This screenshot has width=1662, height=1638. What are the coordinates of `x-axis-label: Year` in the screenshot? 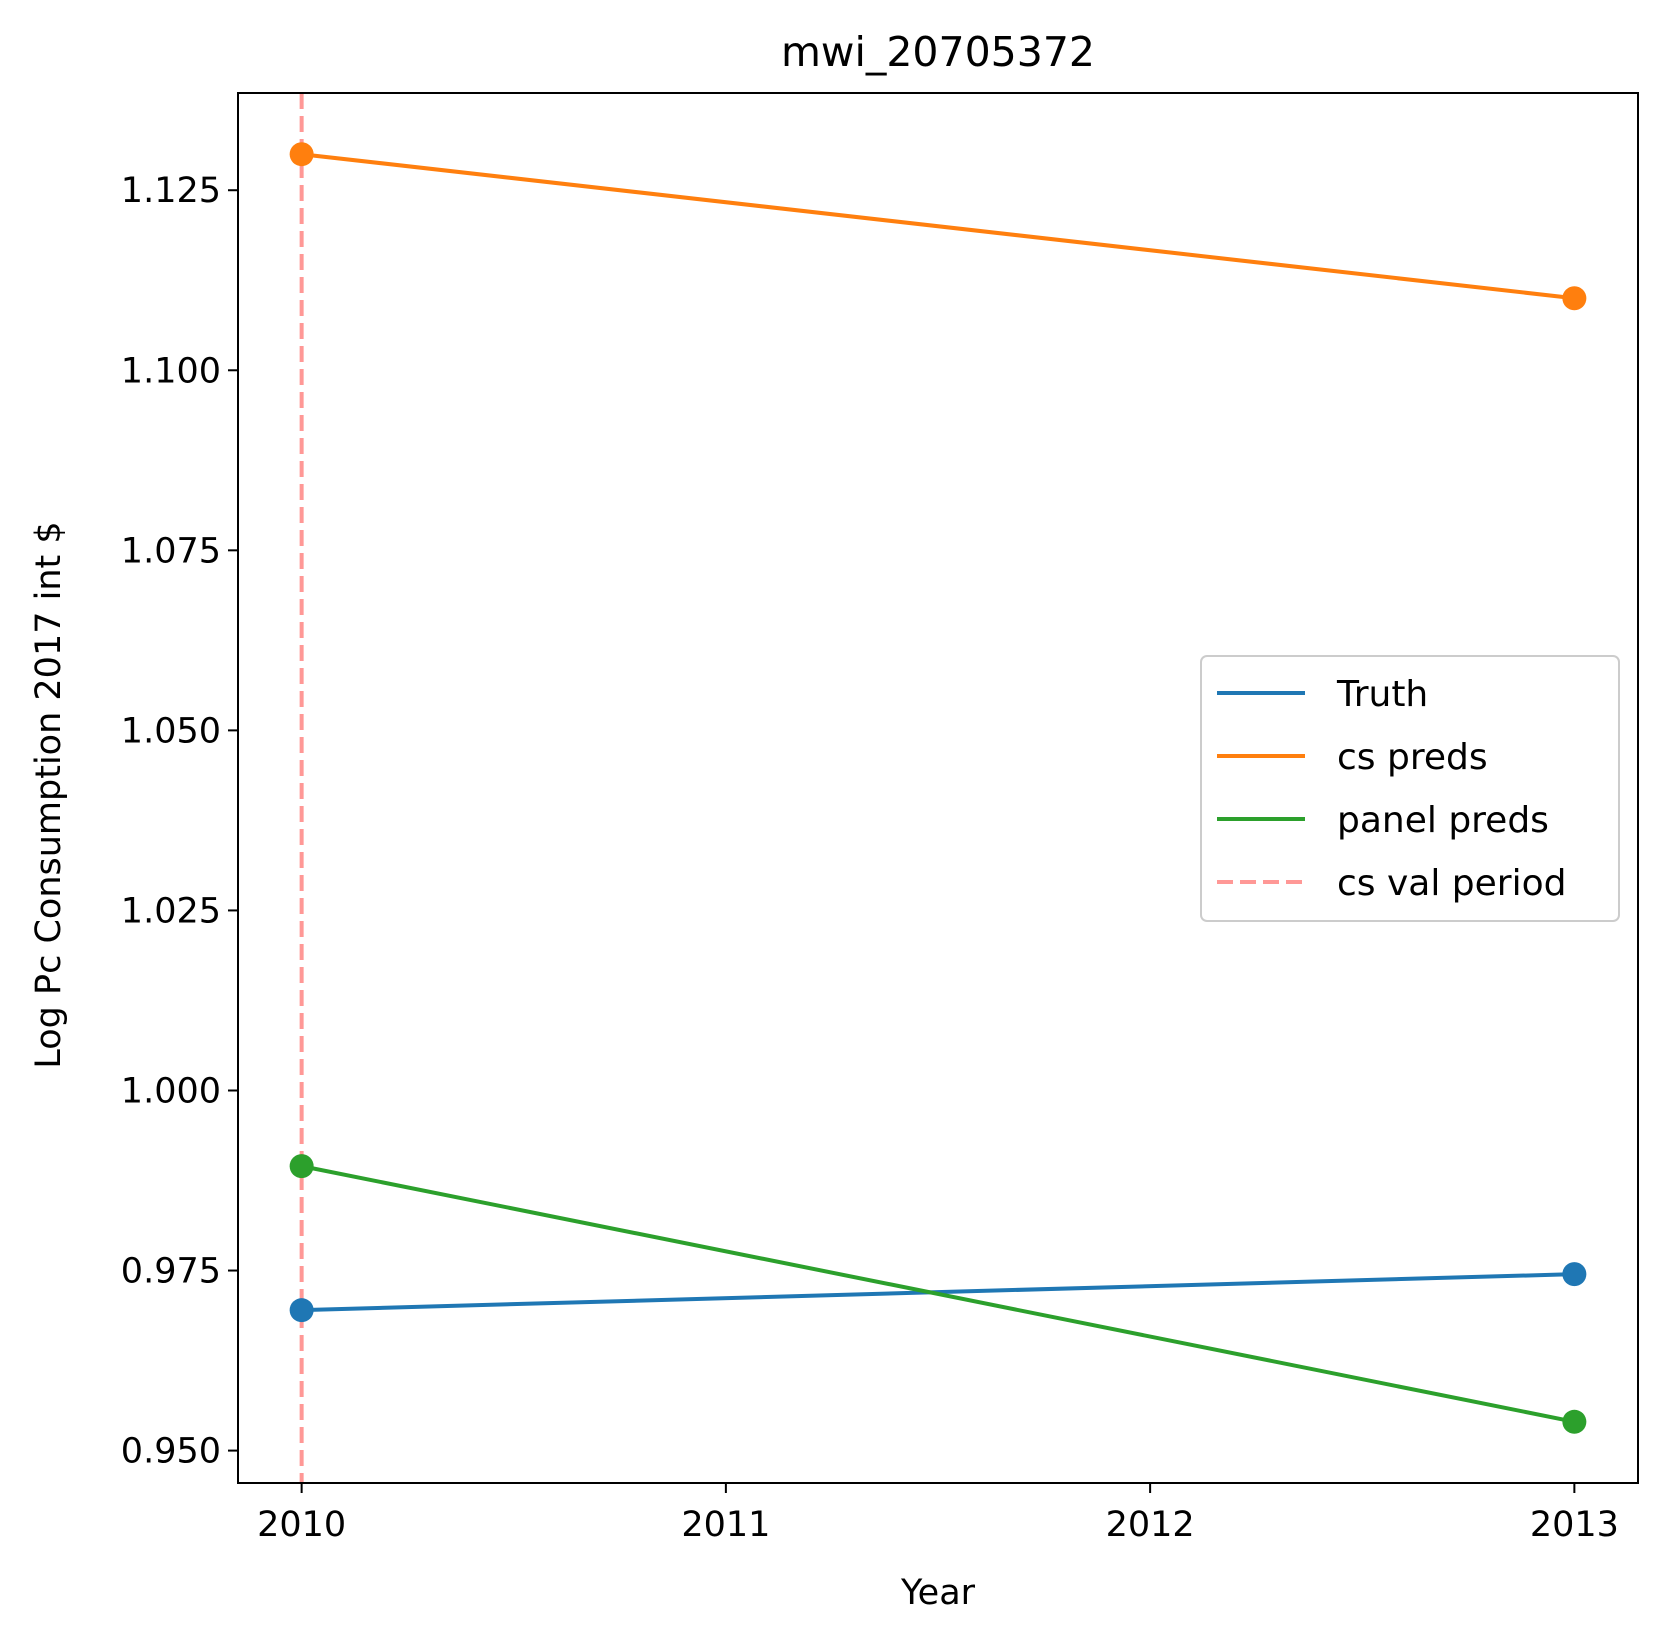 It's located at (938, 1593).